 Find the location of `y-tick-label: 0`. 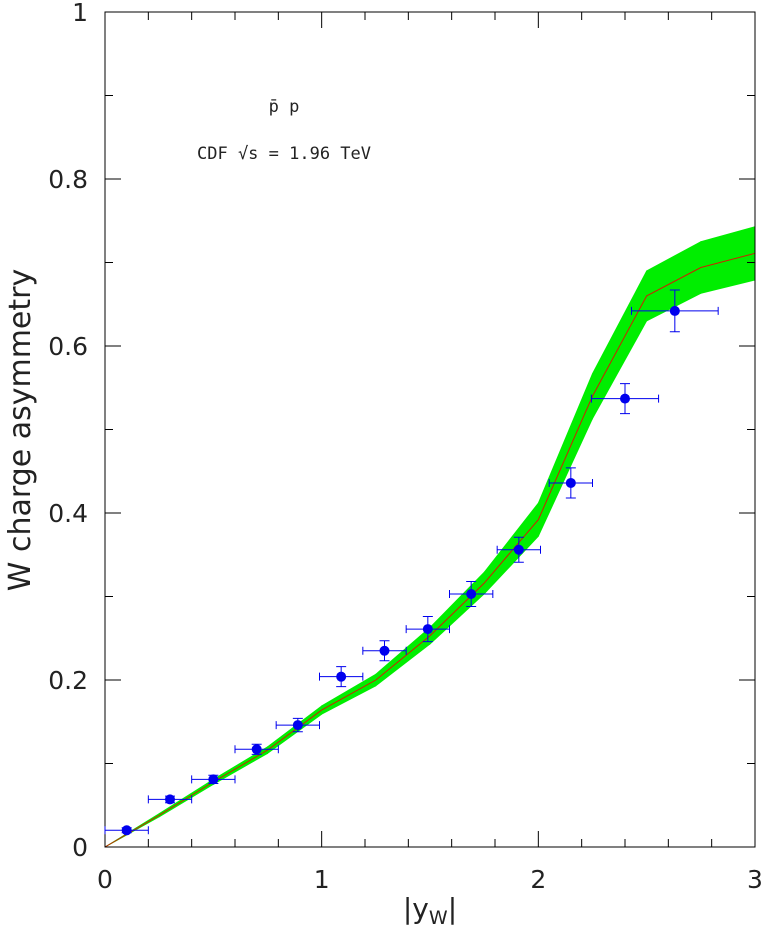

y-tick-label: 0 is located at coordinates (80, 847).